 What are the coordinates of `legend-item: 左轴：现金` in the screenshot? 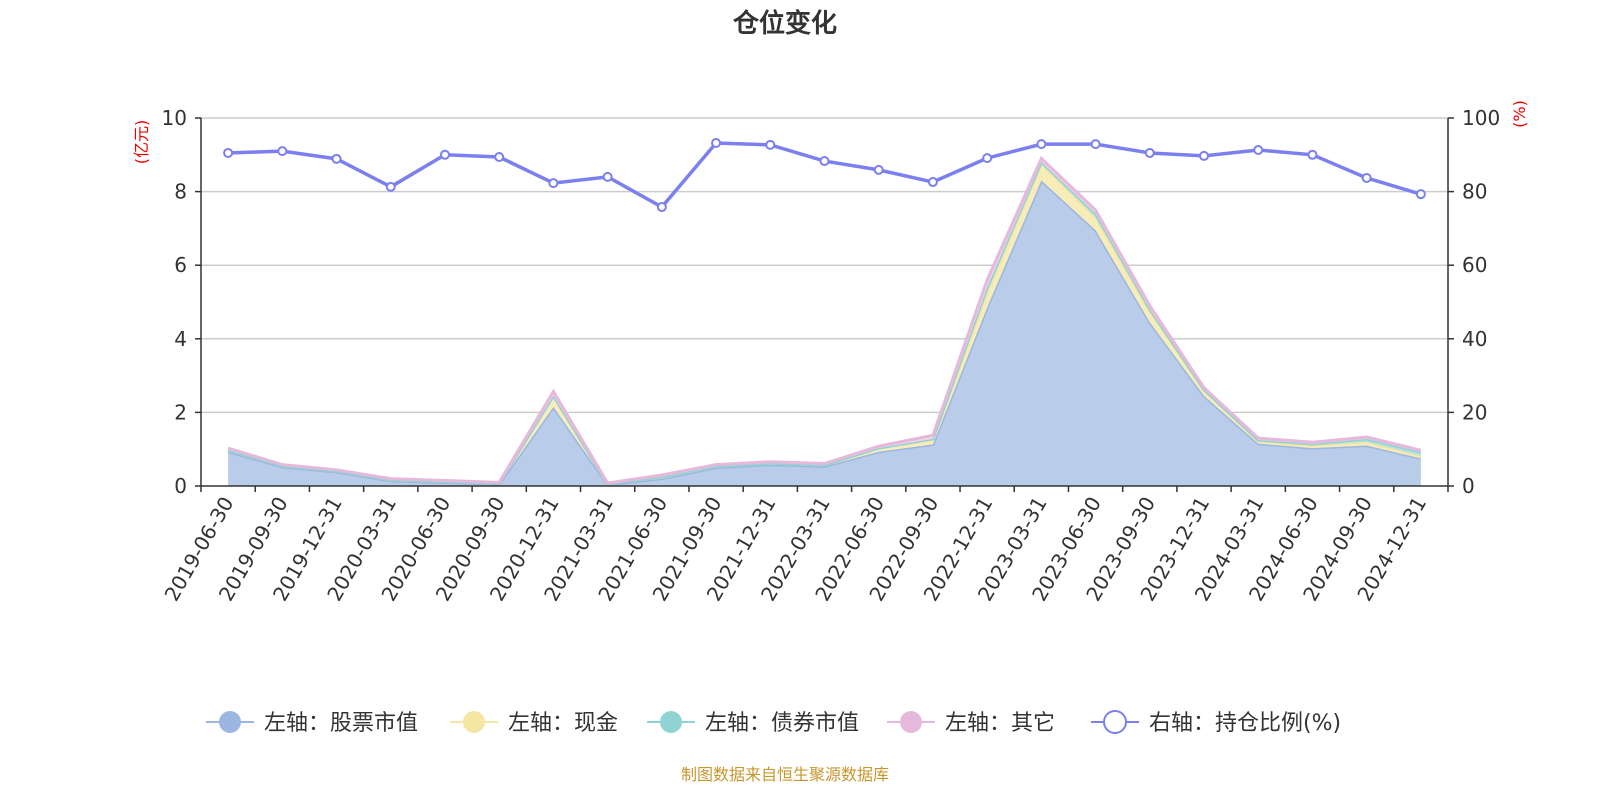 It's located at (534, 723).